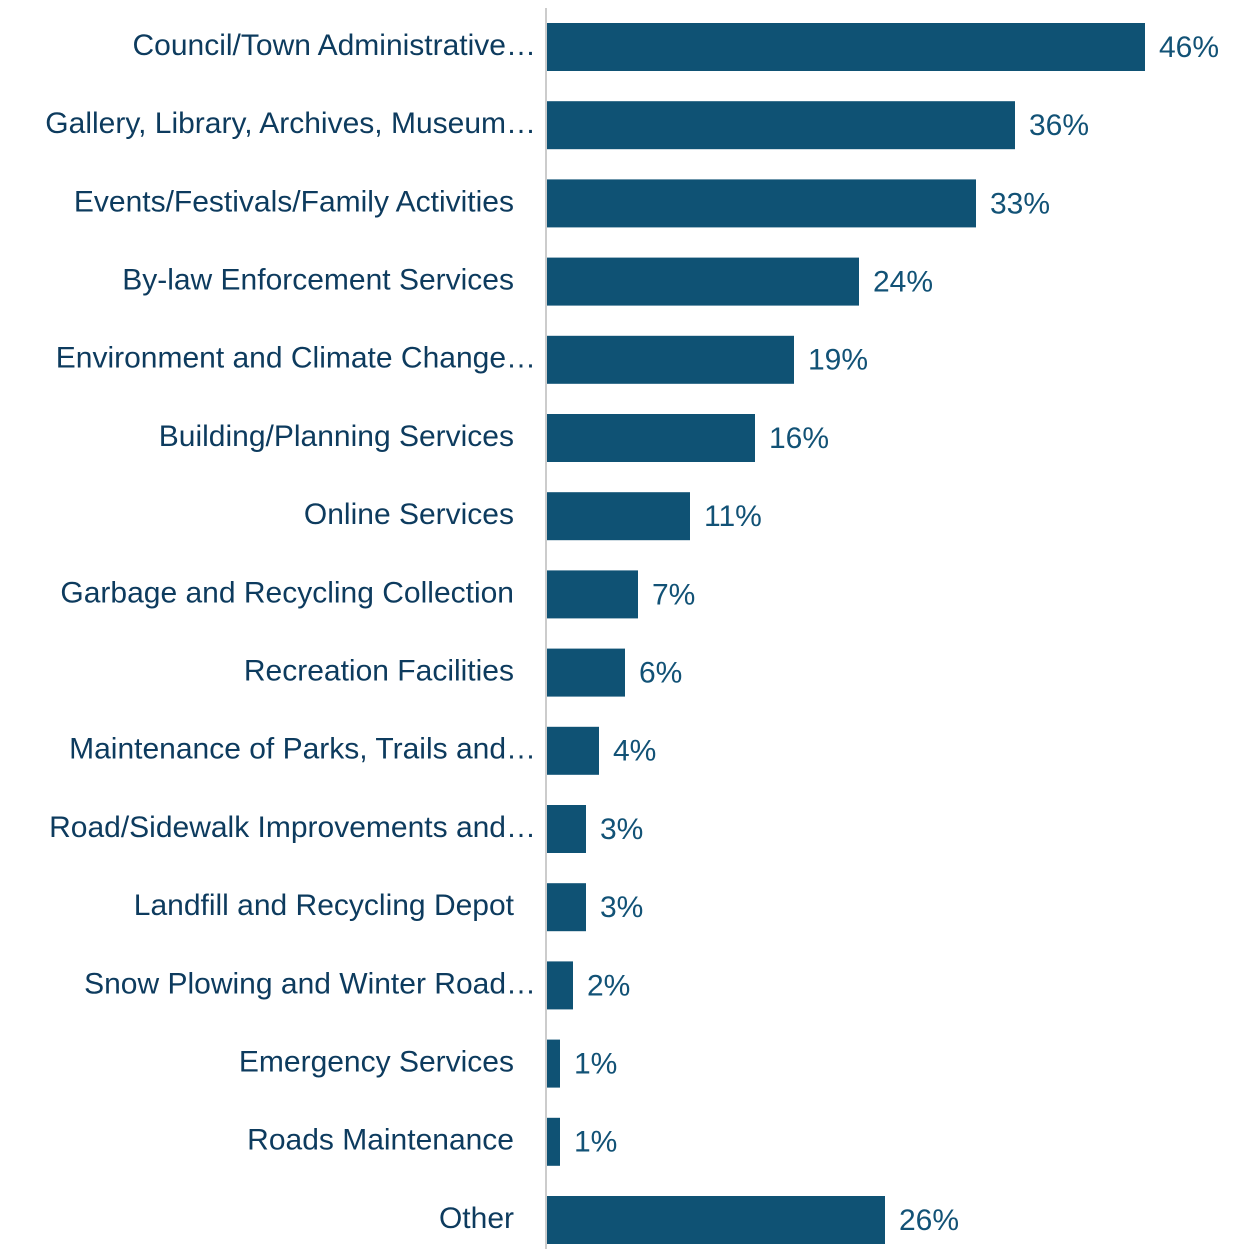  What do you see at coordinates (380, 1140) in the screenshot?
I see `category-label: Roads Maintenance` at bounding box center [380, 1140].